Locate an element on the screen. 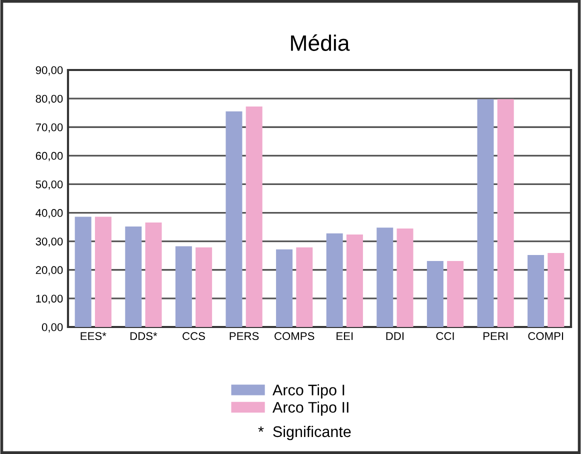 Image resolution: width=581 pixels, height=454 pixels. x-tick-label: EEI is located at coordinates (344, 336).